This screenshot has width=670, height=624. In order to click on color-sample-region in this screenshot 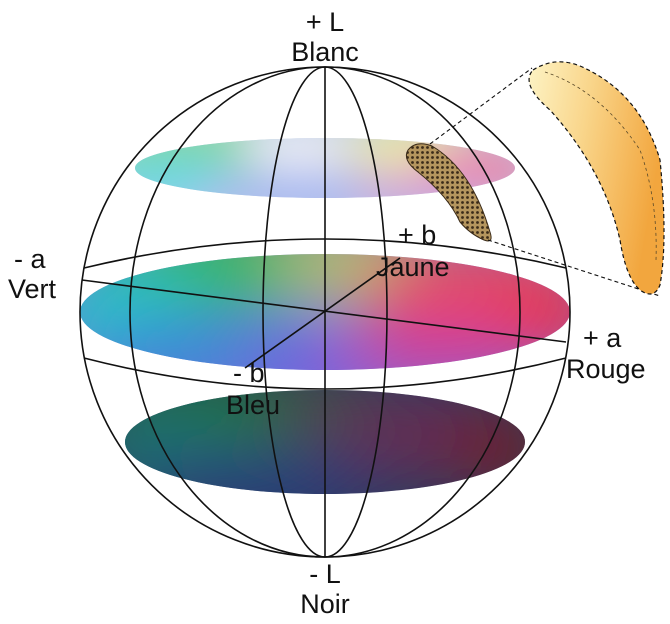, I will do `click(448, 192)`.